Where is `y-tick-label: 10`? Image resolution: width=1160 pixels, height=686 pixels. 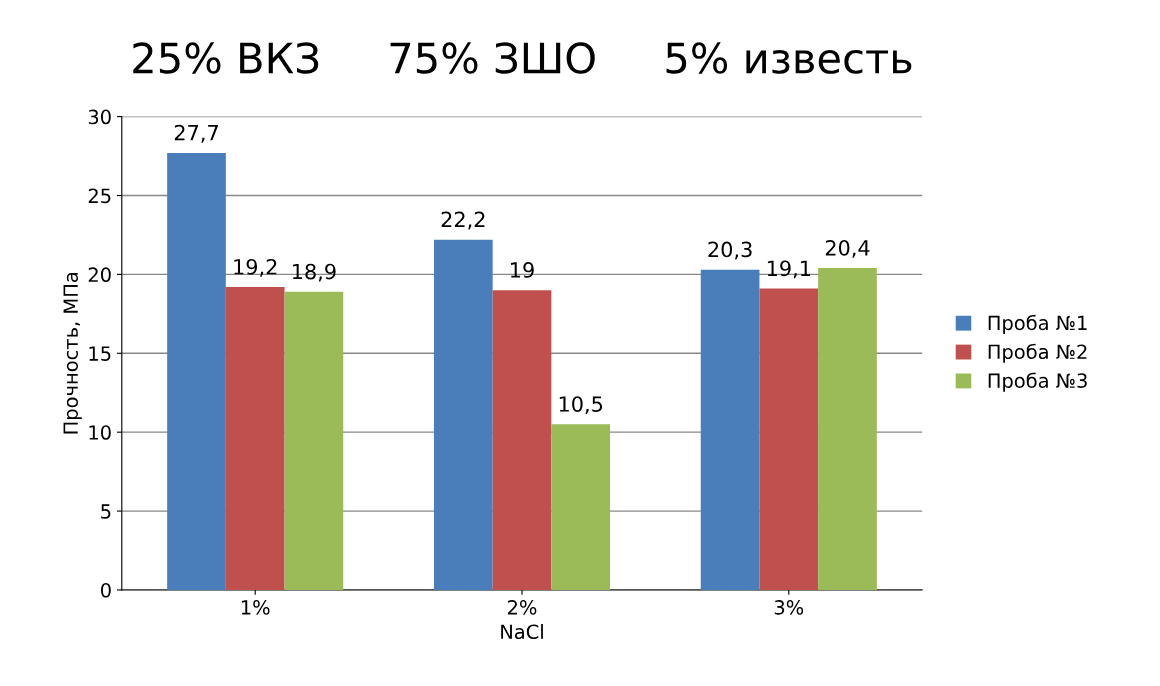
y-tick-label: 10 is located at coordinates (100, 432).